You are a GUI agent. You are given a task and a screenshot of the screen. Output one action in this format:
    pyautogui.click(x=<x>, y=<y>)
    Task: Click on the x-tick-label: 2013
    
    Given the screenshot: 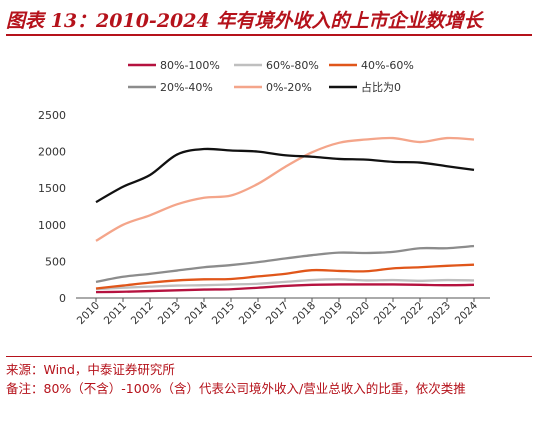 What is the action you would take?
    pyautogui.click(x=169, y=313)
    